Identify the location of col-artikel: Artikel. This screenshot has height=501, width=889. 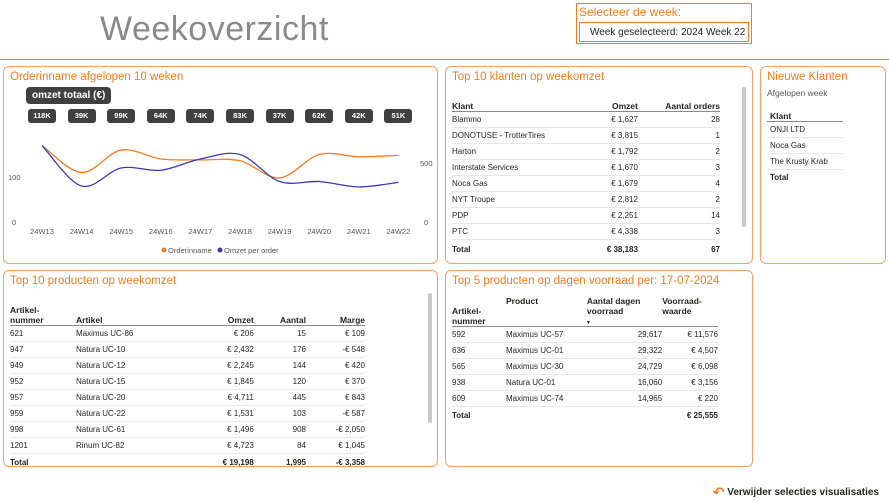
(89, 319).